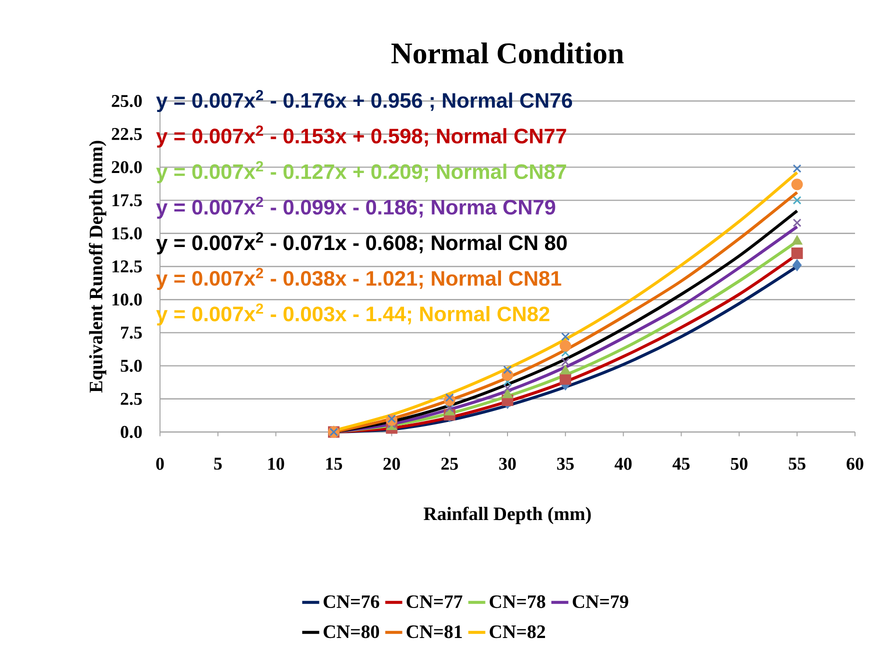 The image size is (888, 669). What do you see at coordinates (507, 515) in the screenshot?
I see `x-axis-title: Rainfall Depth (mm)` at bounding box center [507, 515].